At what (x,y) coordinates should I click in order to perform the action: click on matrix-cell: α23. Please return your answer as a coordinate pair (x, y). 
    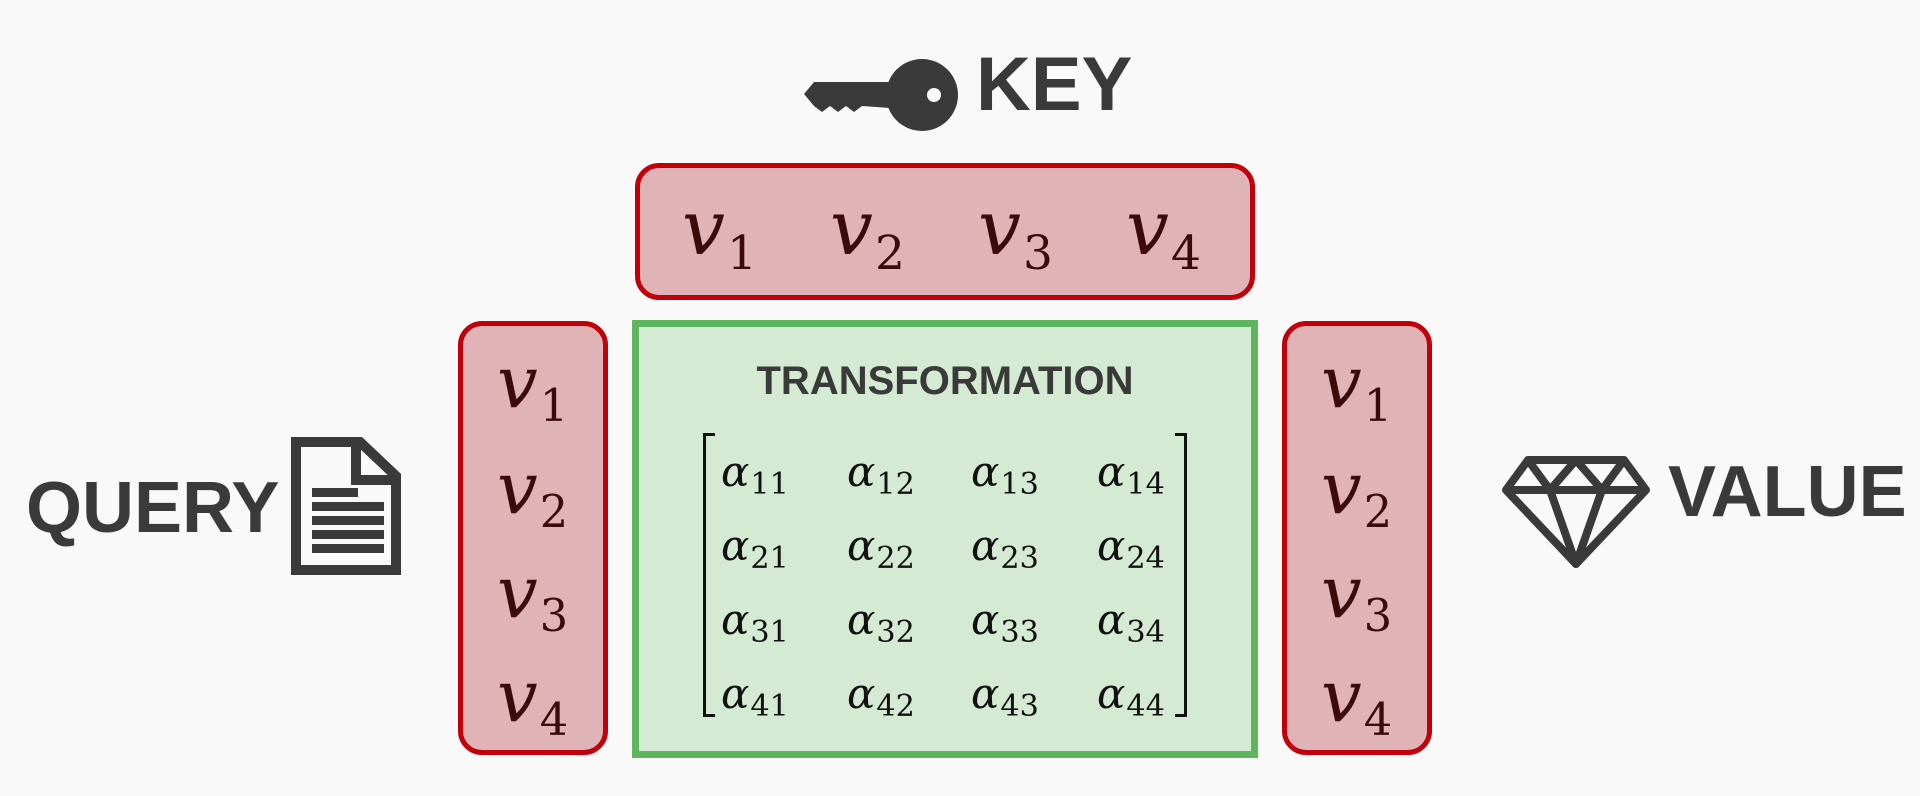
    Looking at the image, I should click on (1005, 549).